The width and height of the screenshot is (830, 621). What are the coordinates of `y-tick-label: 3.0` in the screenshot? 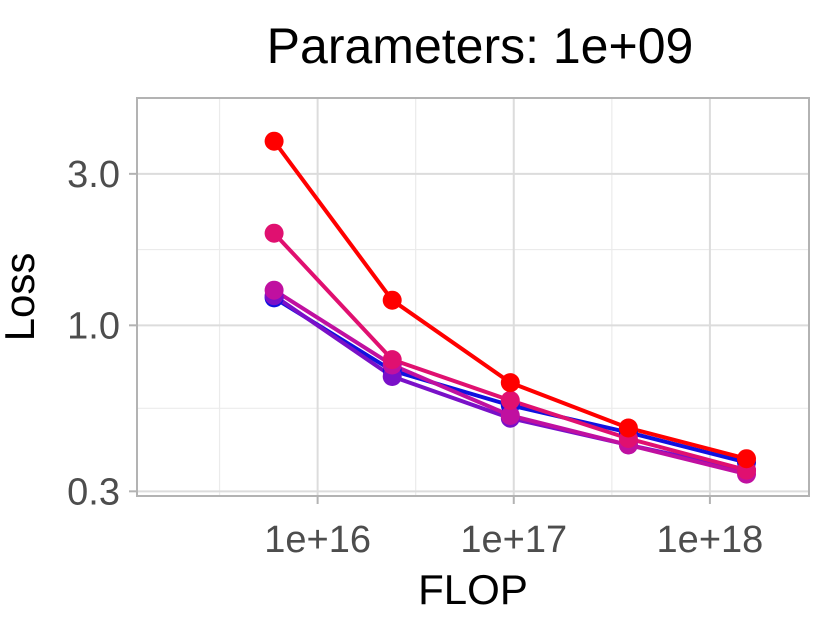 It's located at (93, 175).